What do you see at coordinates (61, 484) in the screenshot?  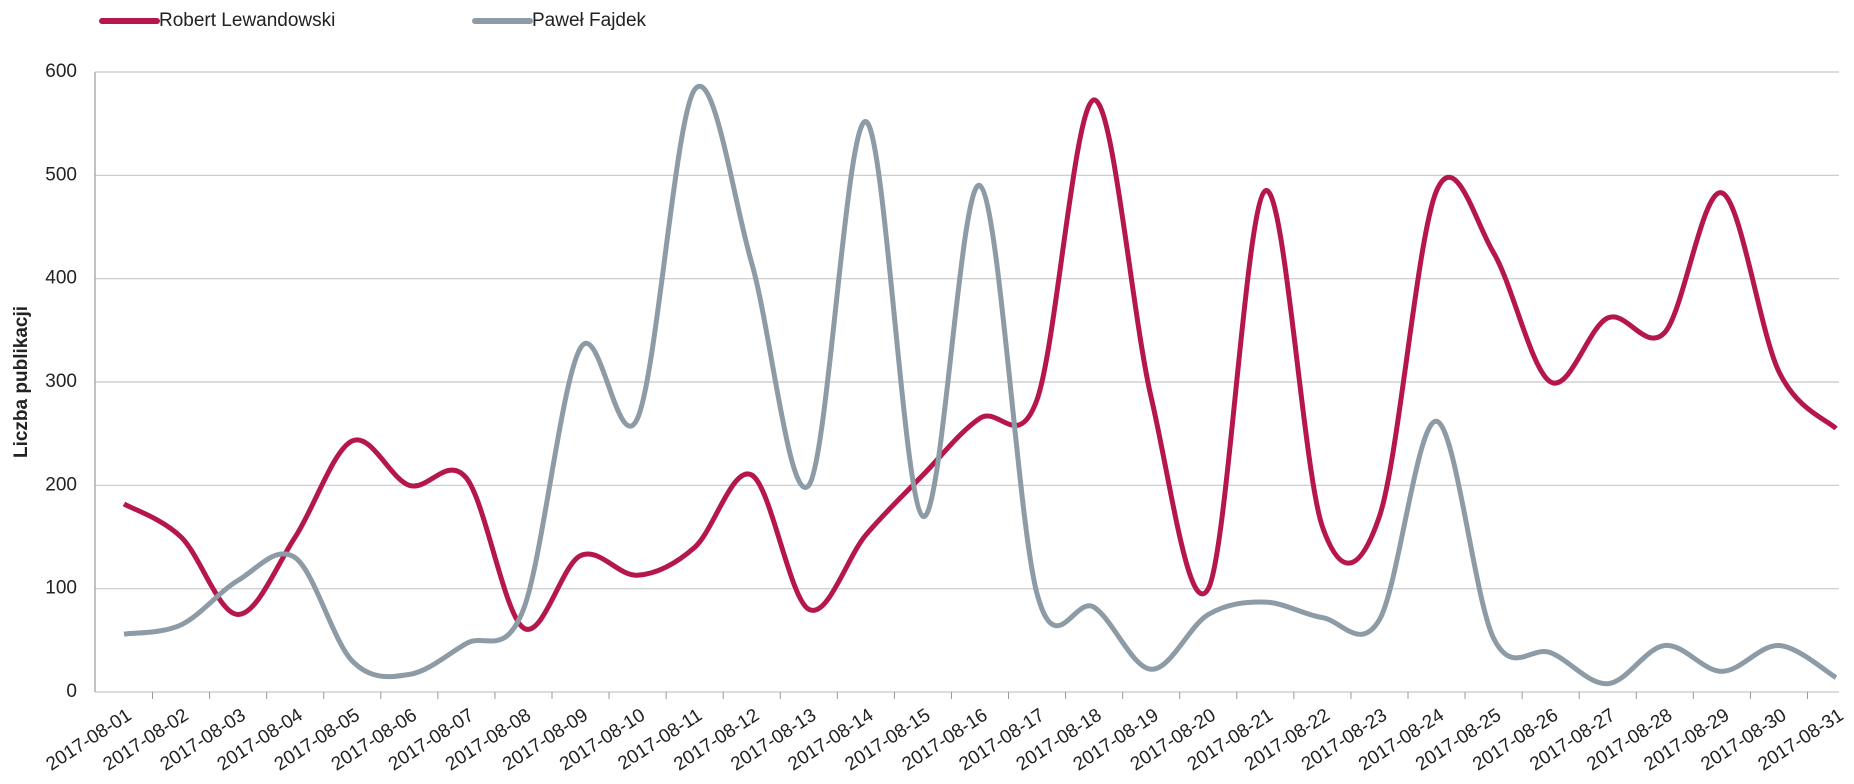 I see `y-tick-label: 200` at bounding box center [61, 484].